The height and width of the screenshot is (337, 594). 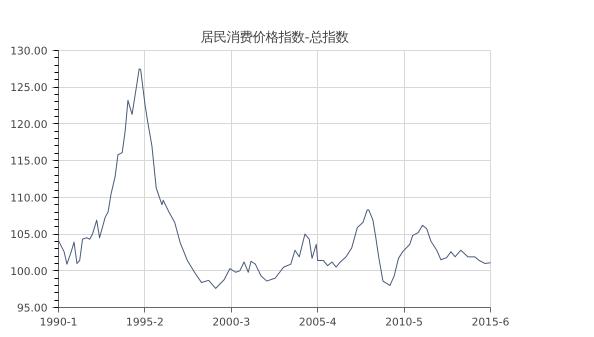 What do you see at coordinates (145, 322) in the screenshot?
I see `x-tick-label: 1995-2` at bounding box center [145, 322].